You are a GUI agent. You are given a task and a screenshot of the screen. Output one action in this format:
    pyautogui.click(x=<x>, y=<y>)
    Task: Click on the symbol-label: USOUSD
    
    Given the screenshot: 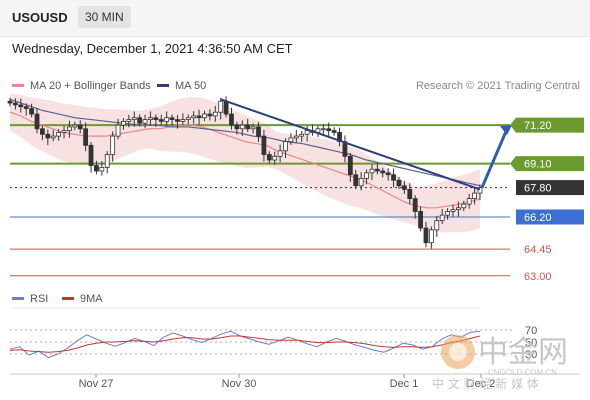 What is the action you would take?
    pyautogui.click(x=40, y=17)
    